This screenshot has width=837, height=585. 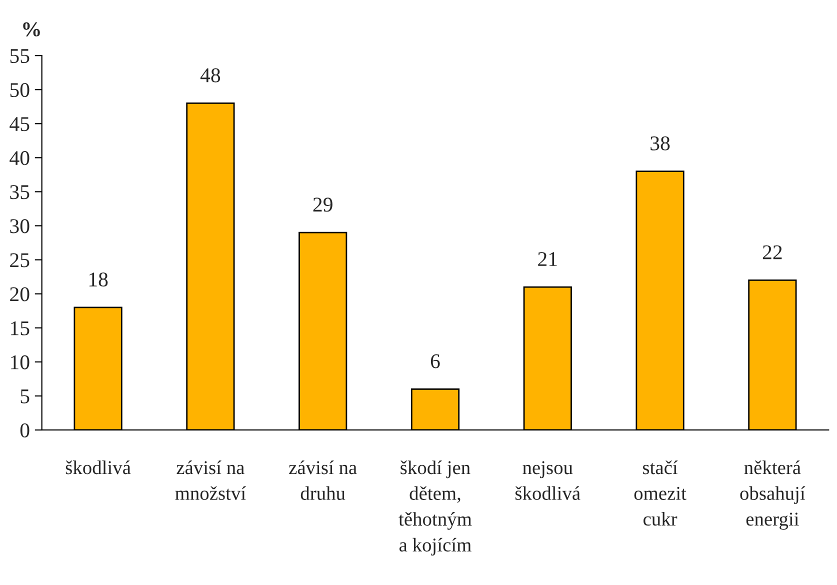 I want to click on y-tick-label: 30, so click(x=20, y=226).